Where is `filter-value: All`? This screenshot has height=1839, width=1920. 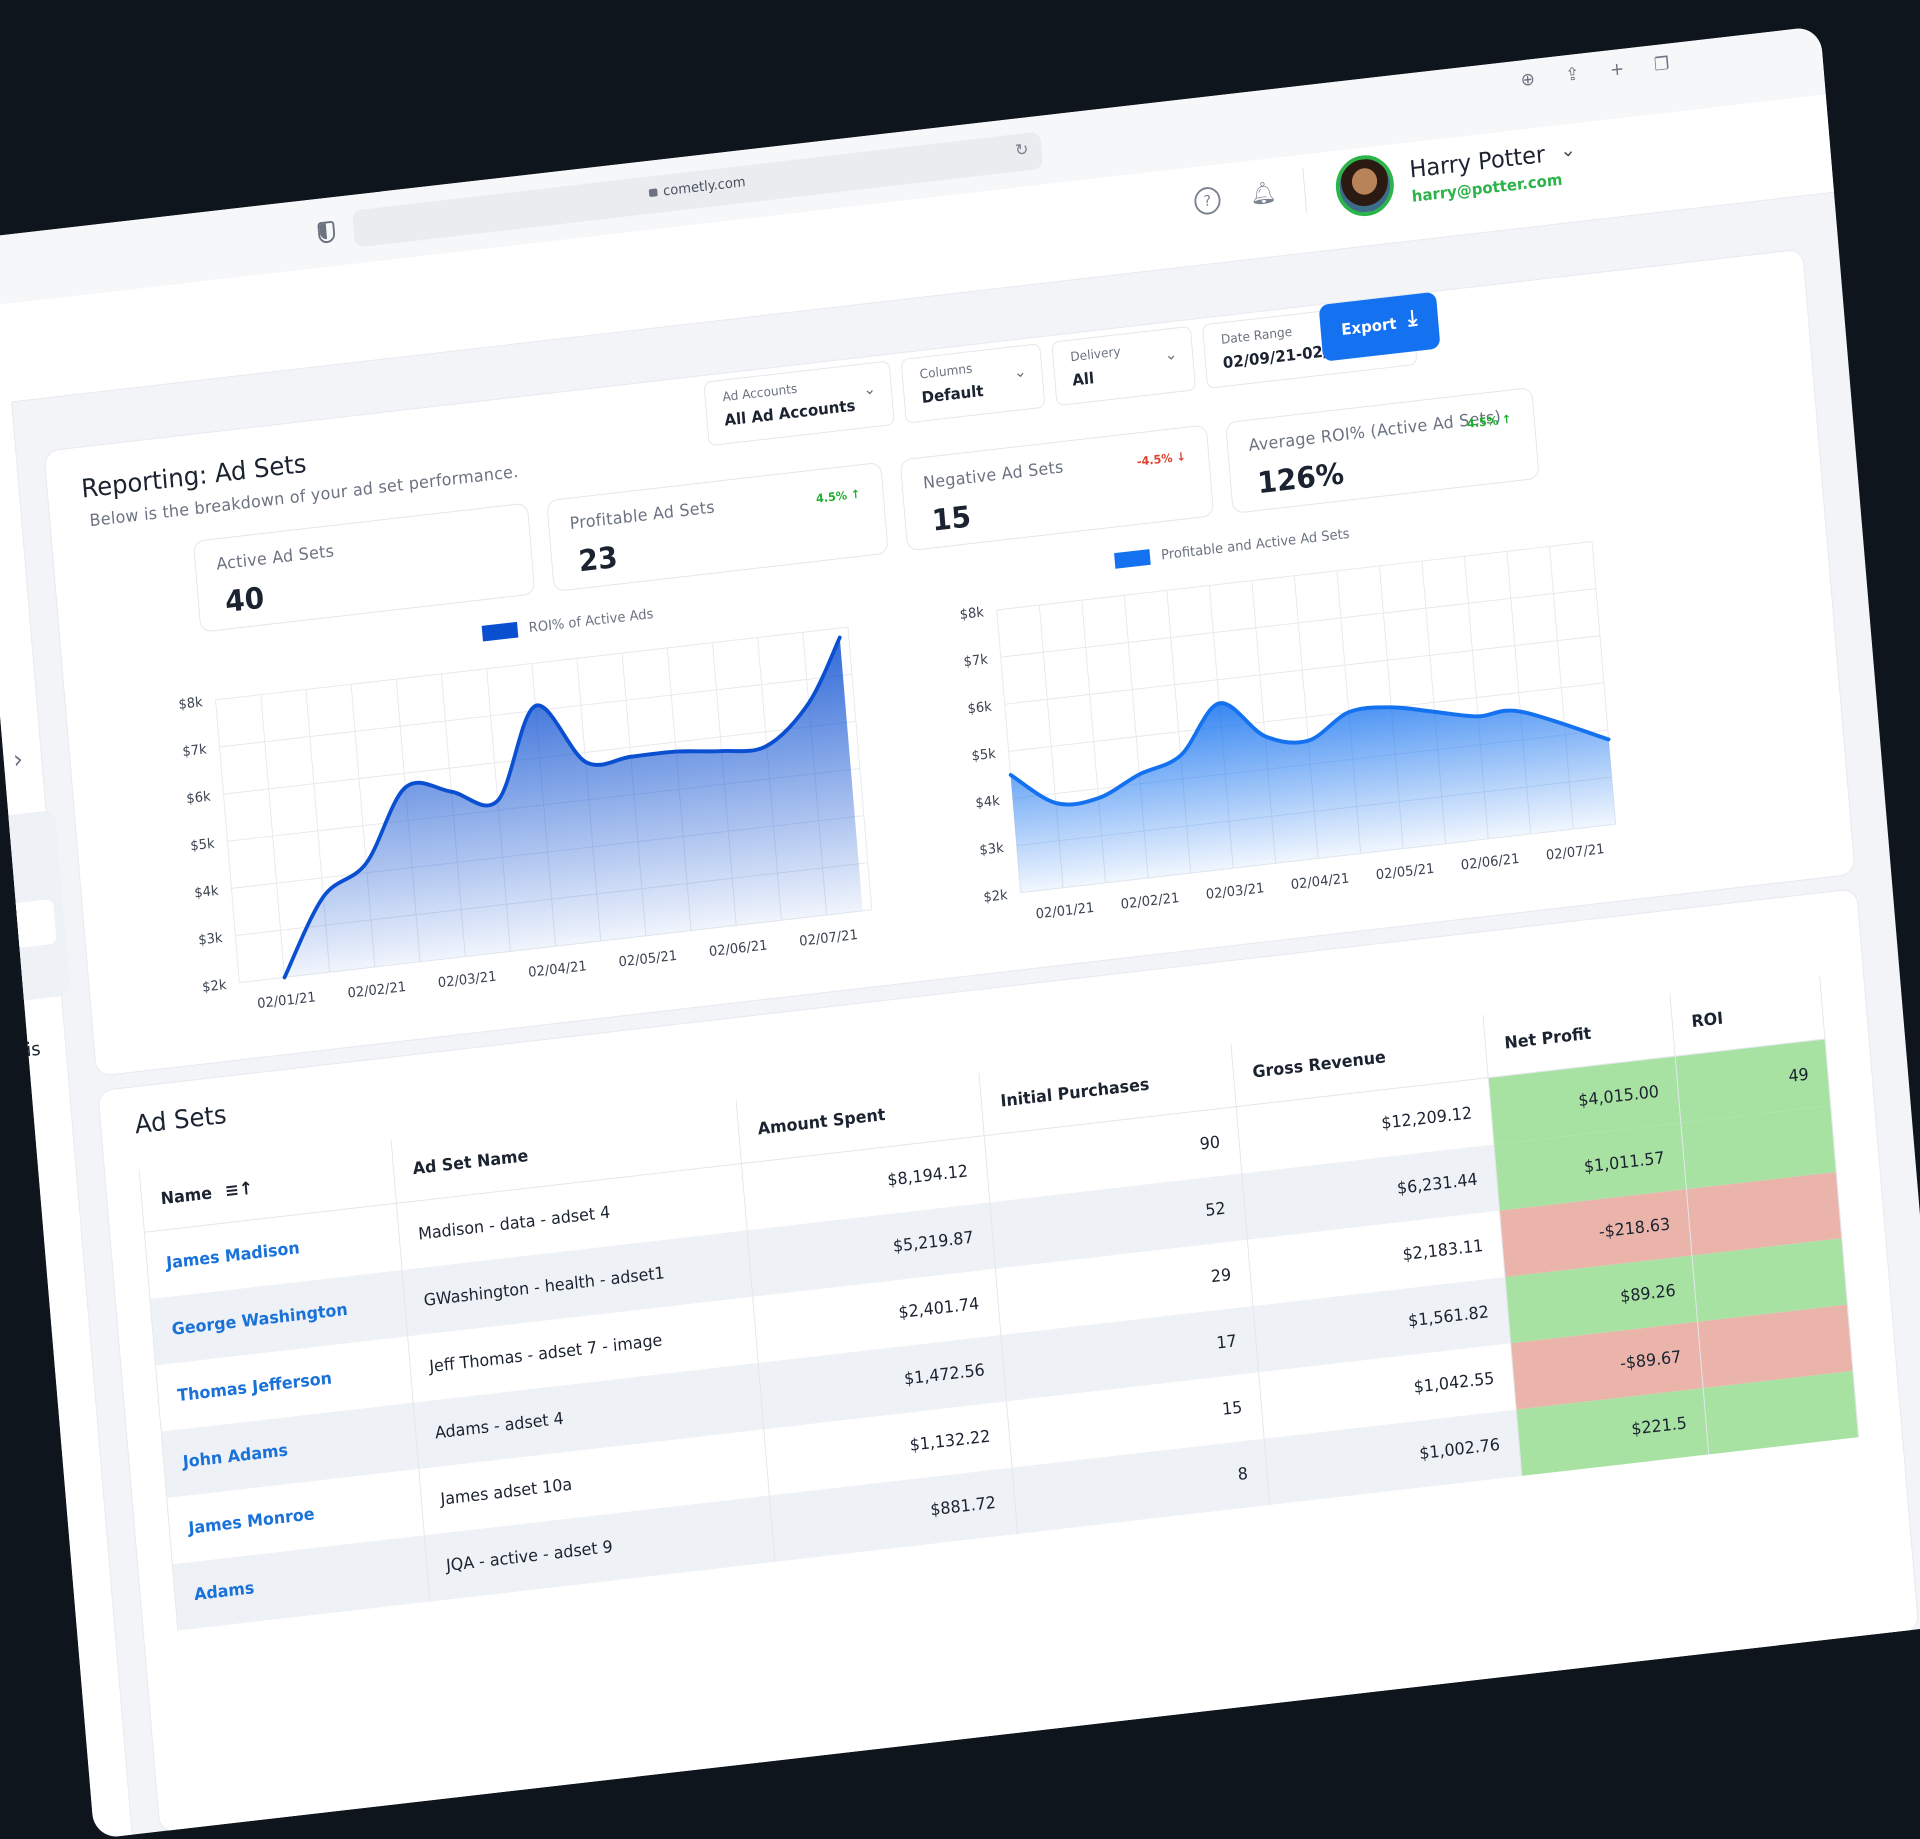
filter-value: All is located at coordinates (1083, 379).